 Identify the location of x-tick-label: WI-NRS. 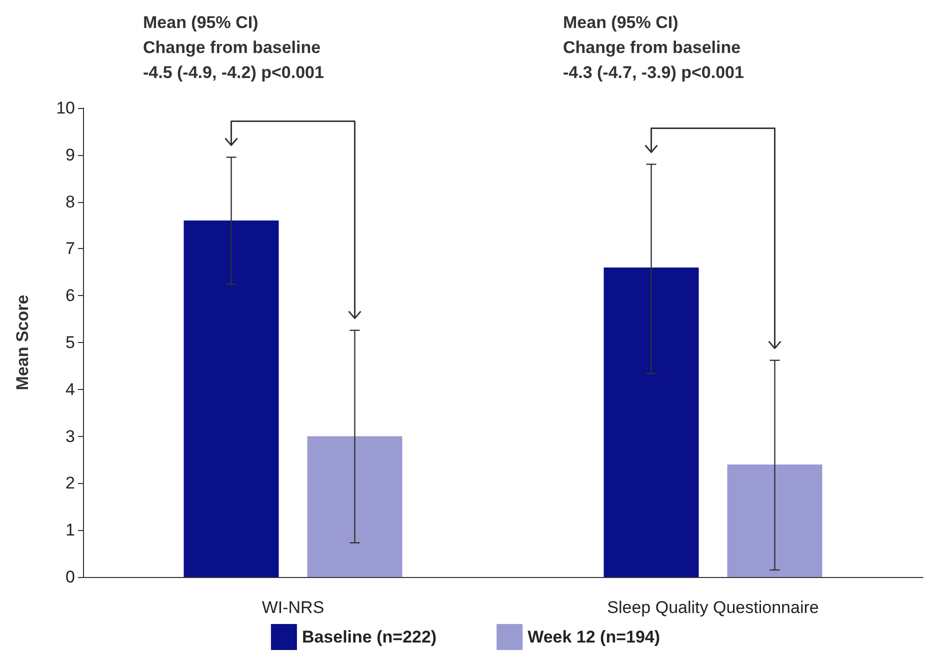
(293, 607).